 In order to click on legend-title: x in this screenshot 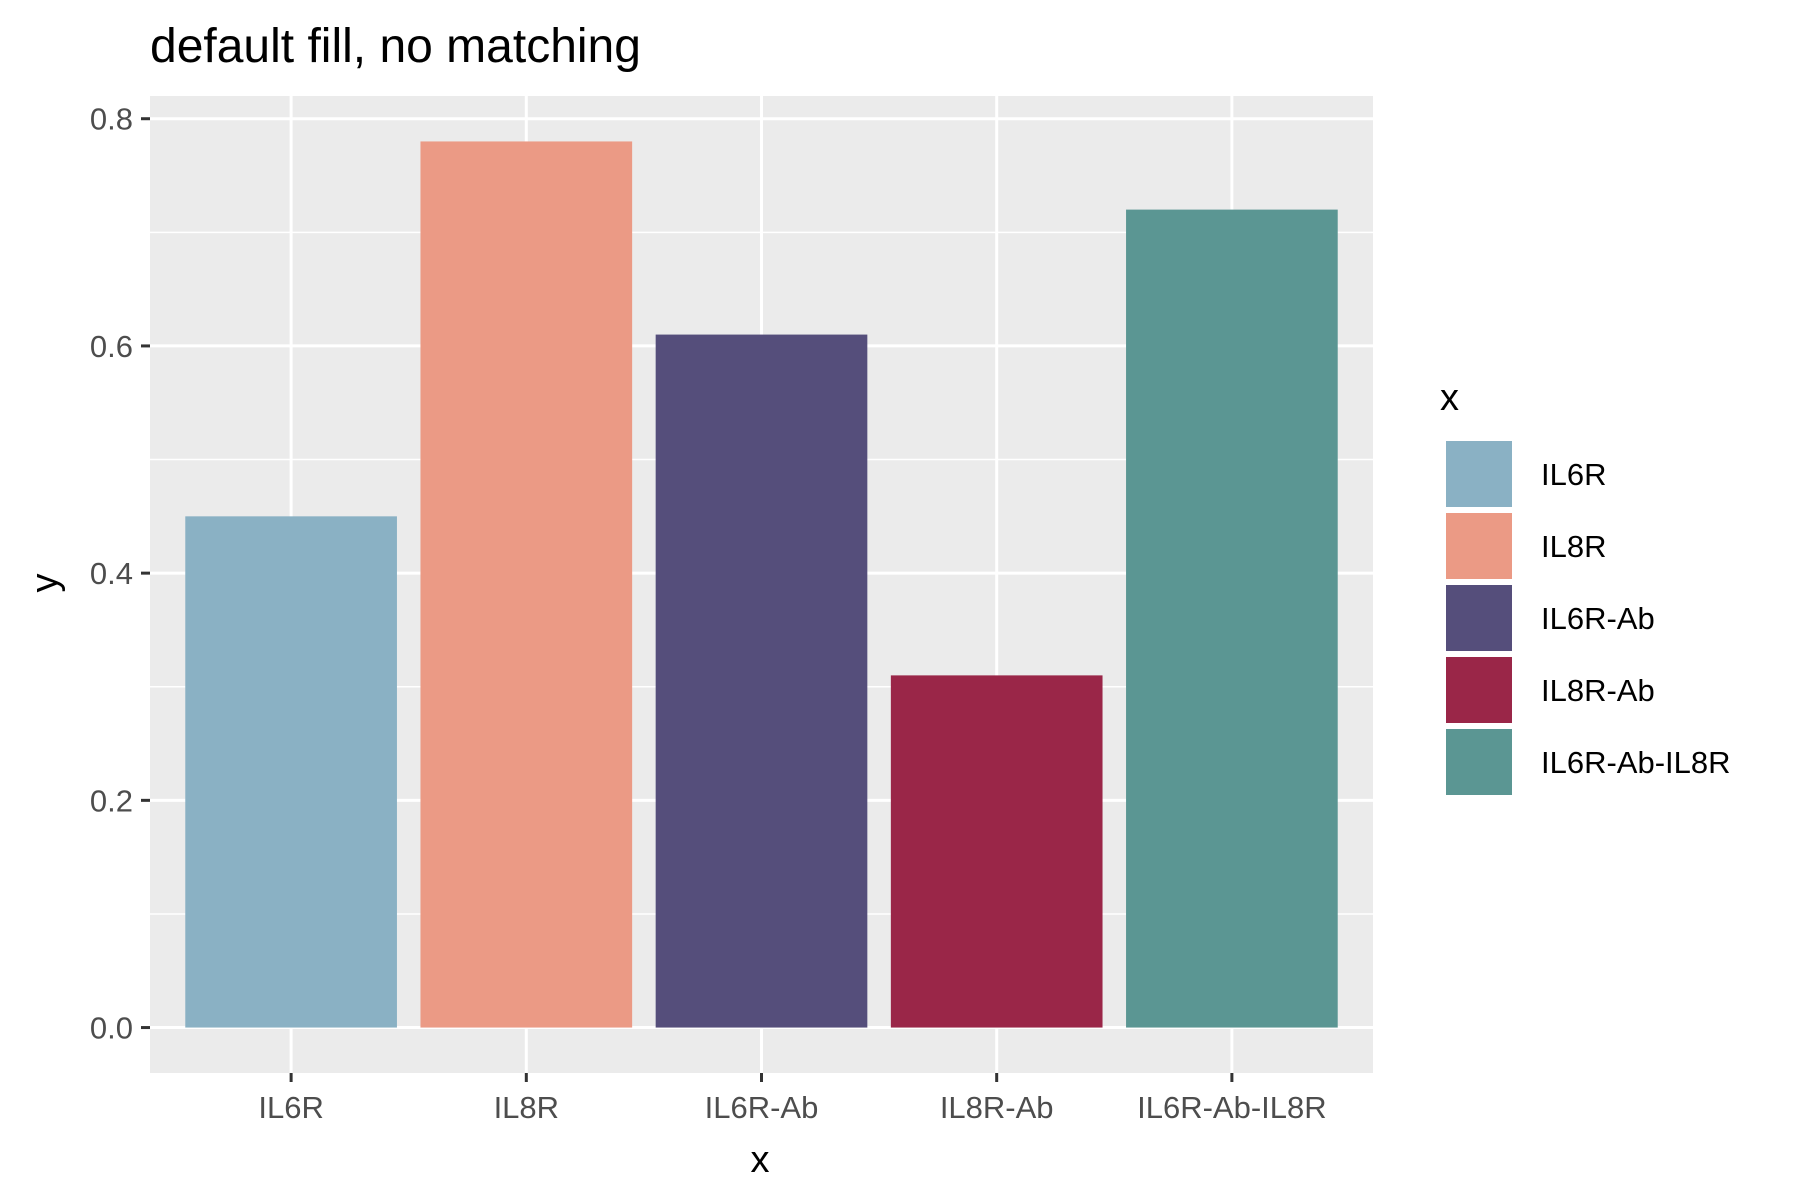, I will do `click(1449, 398)`.